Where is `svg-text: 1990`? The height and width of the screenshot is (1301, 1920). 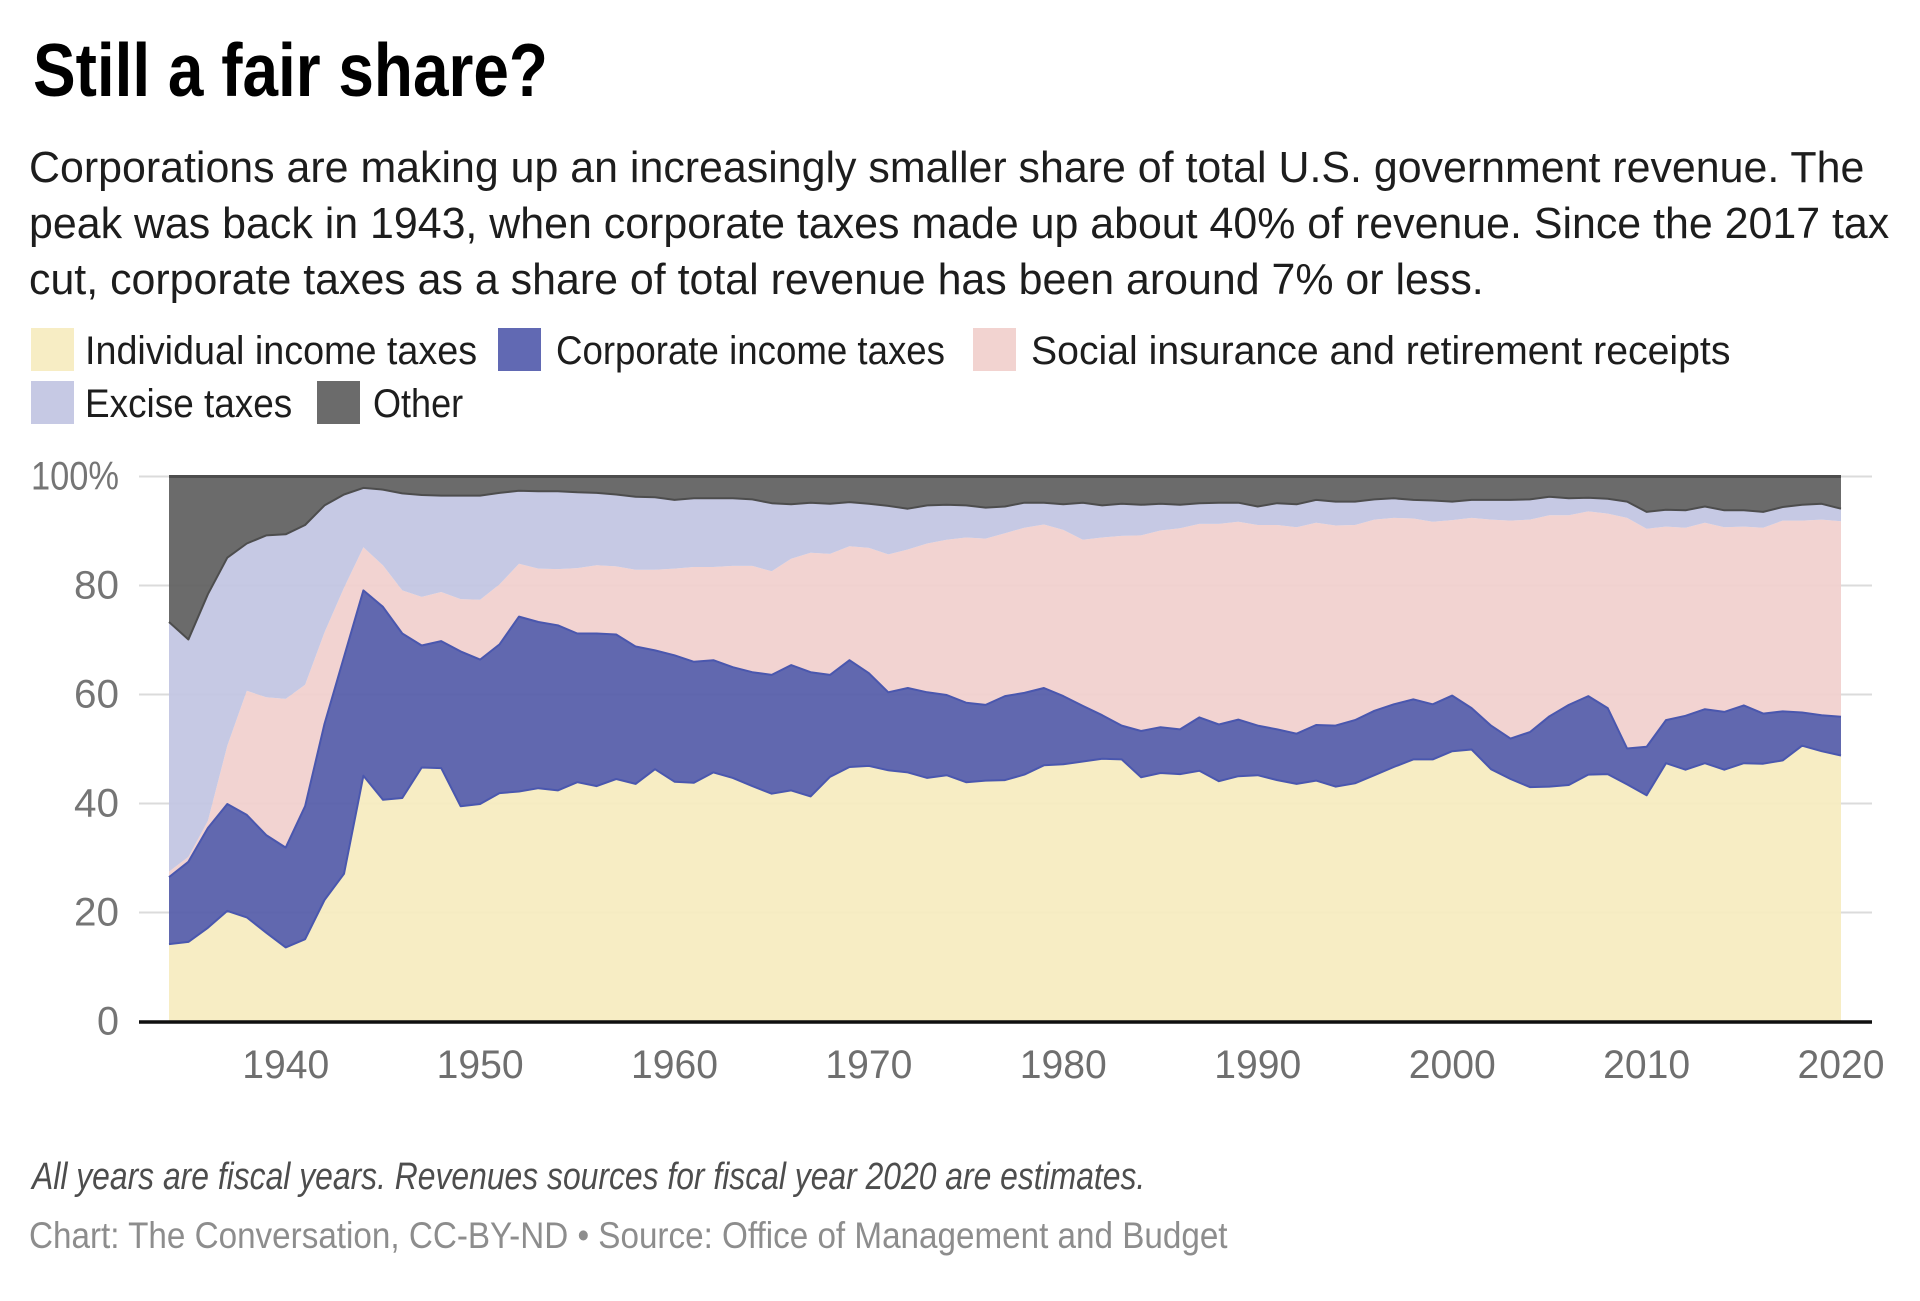 svg-text: 1990 is located at coordinates (1257, 1065).